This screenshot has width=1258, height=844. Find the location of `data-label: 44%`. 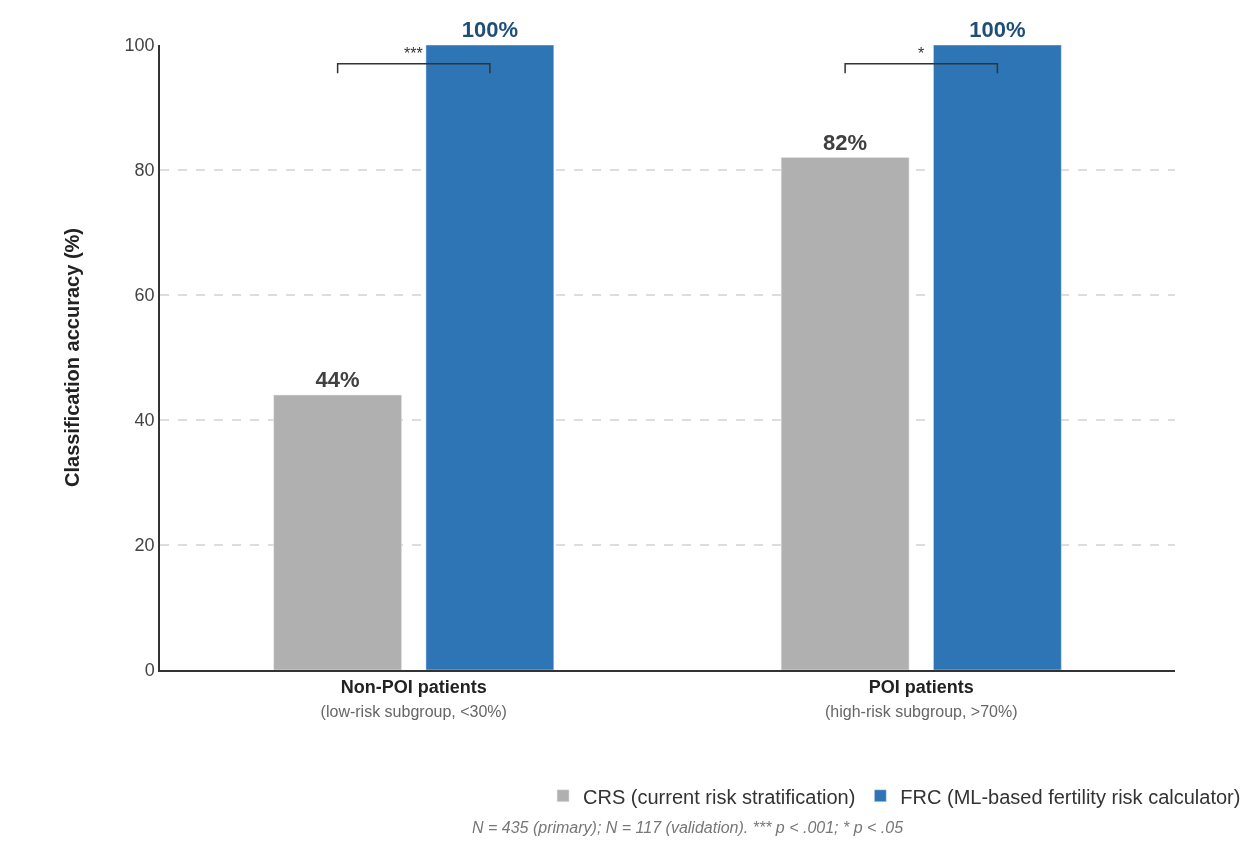

data-label: 44% is located at coordinates (337, 379).